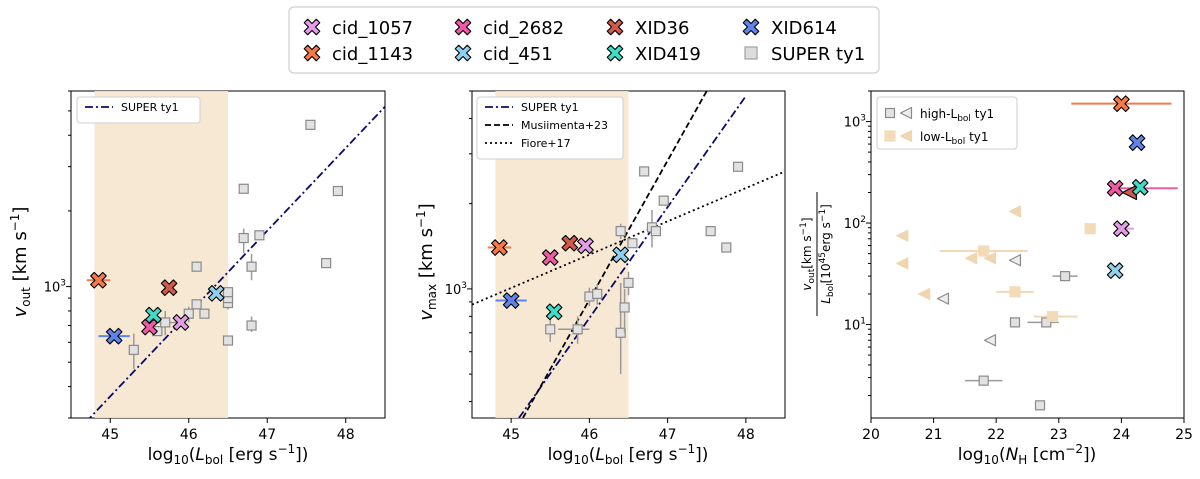  Describe the element at coordinates (372, 54) in the screenshot. I see `top-legend-label-1: cid_1143` at that location.